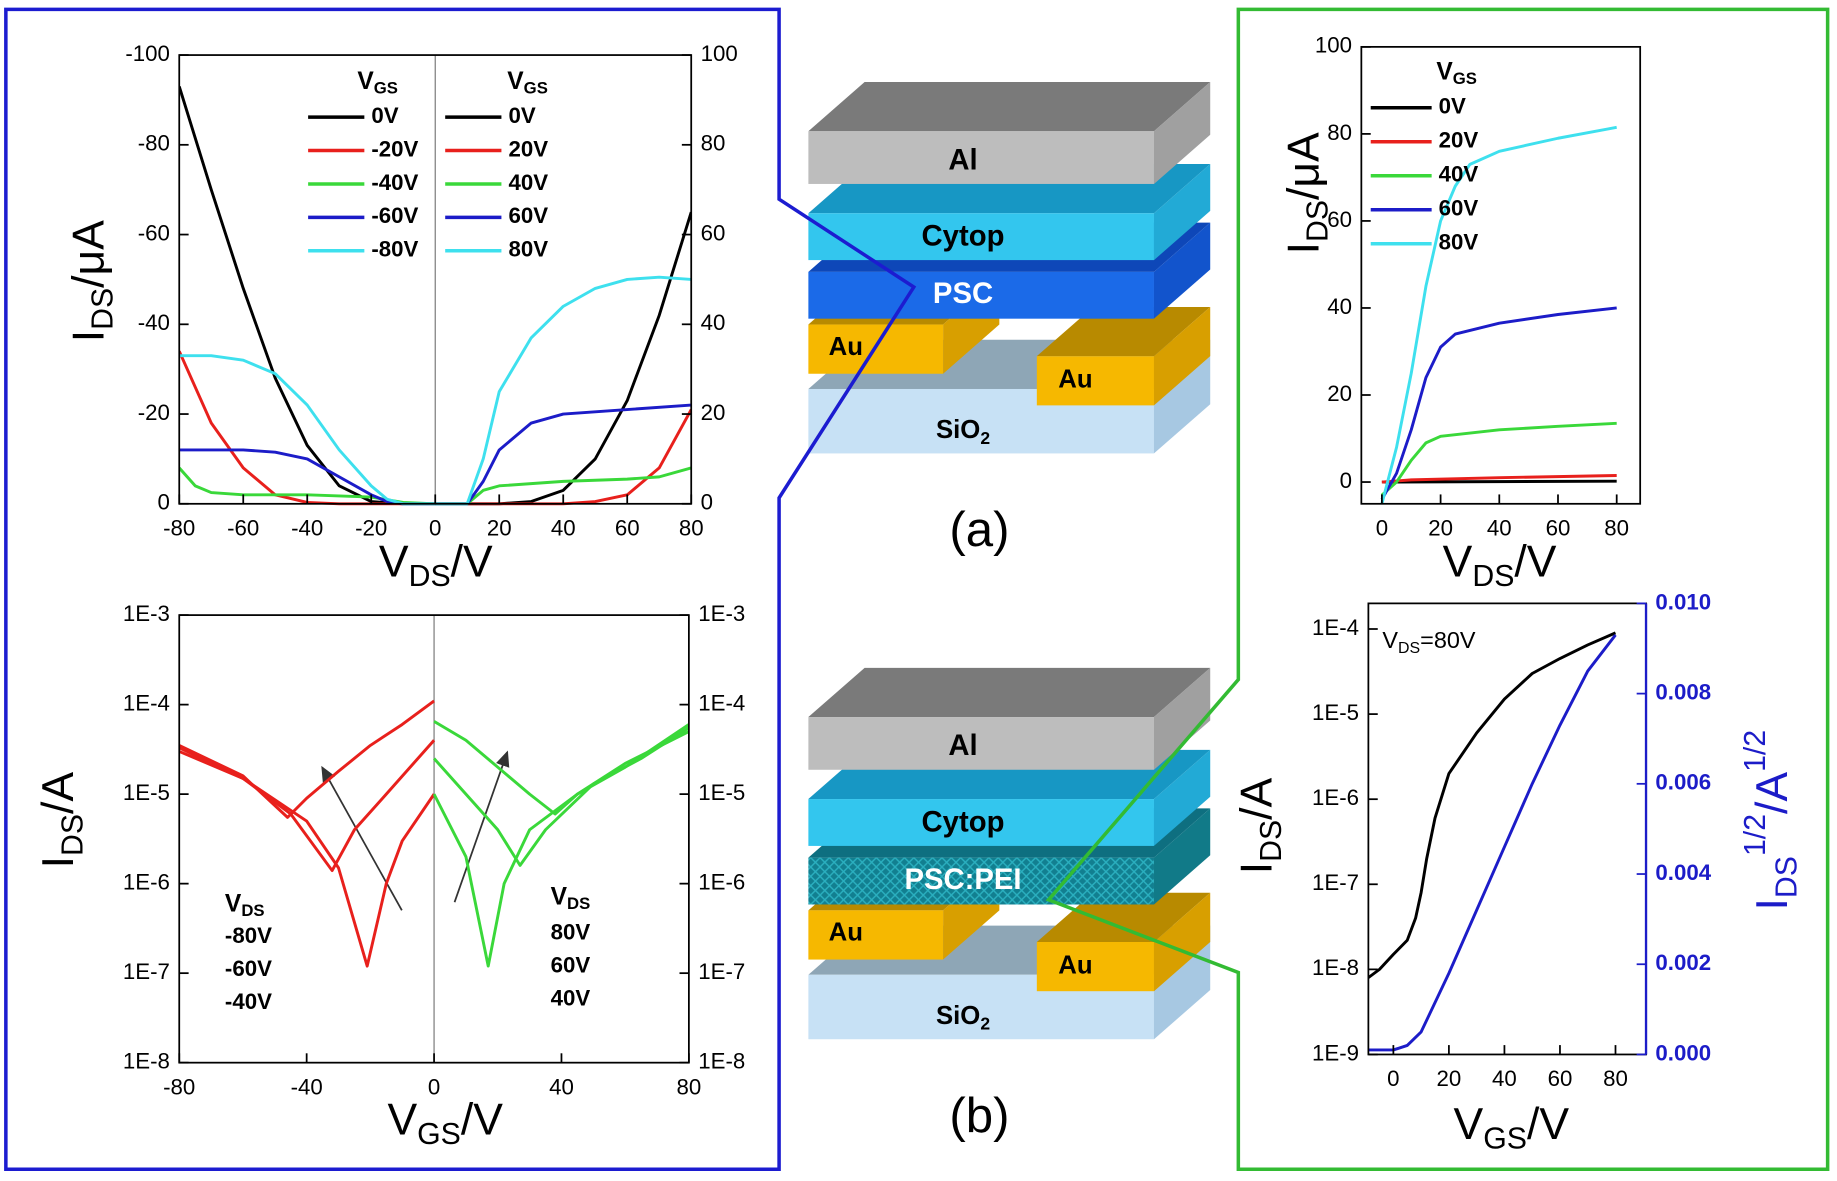  What do you see at coordinates (1075, 965) in the screenshot?
I see `electrode-label: Au` at bounding box center [1075, 965].